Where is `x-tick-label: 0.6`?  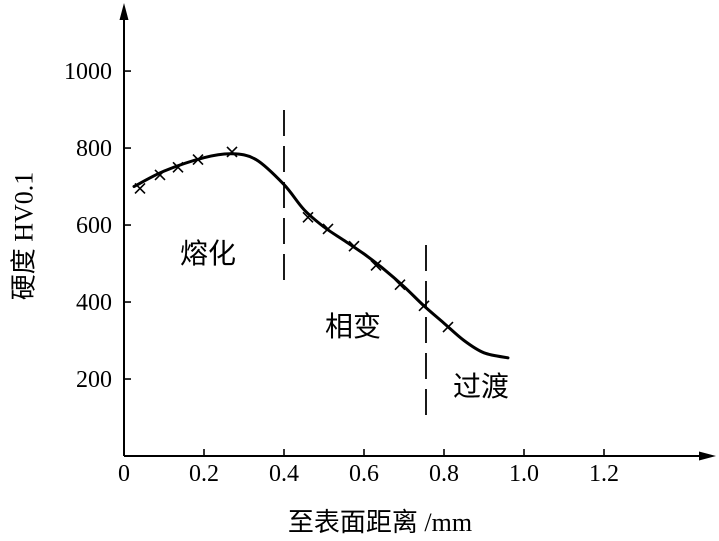
x-tick-label: 0.6 is located at coordinates (364, 474).